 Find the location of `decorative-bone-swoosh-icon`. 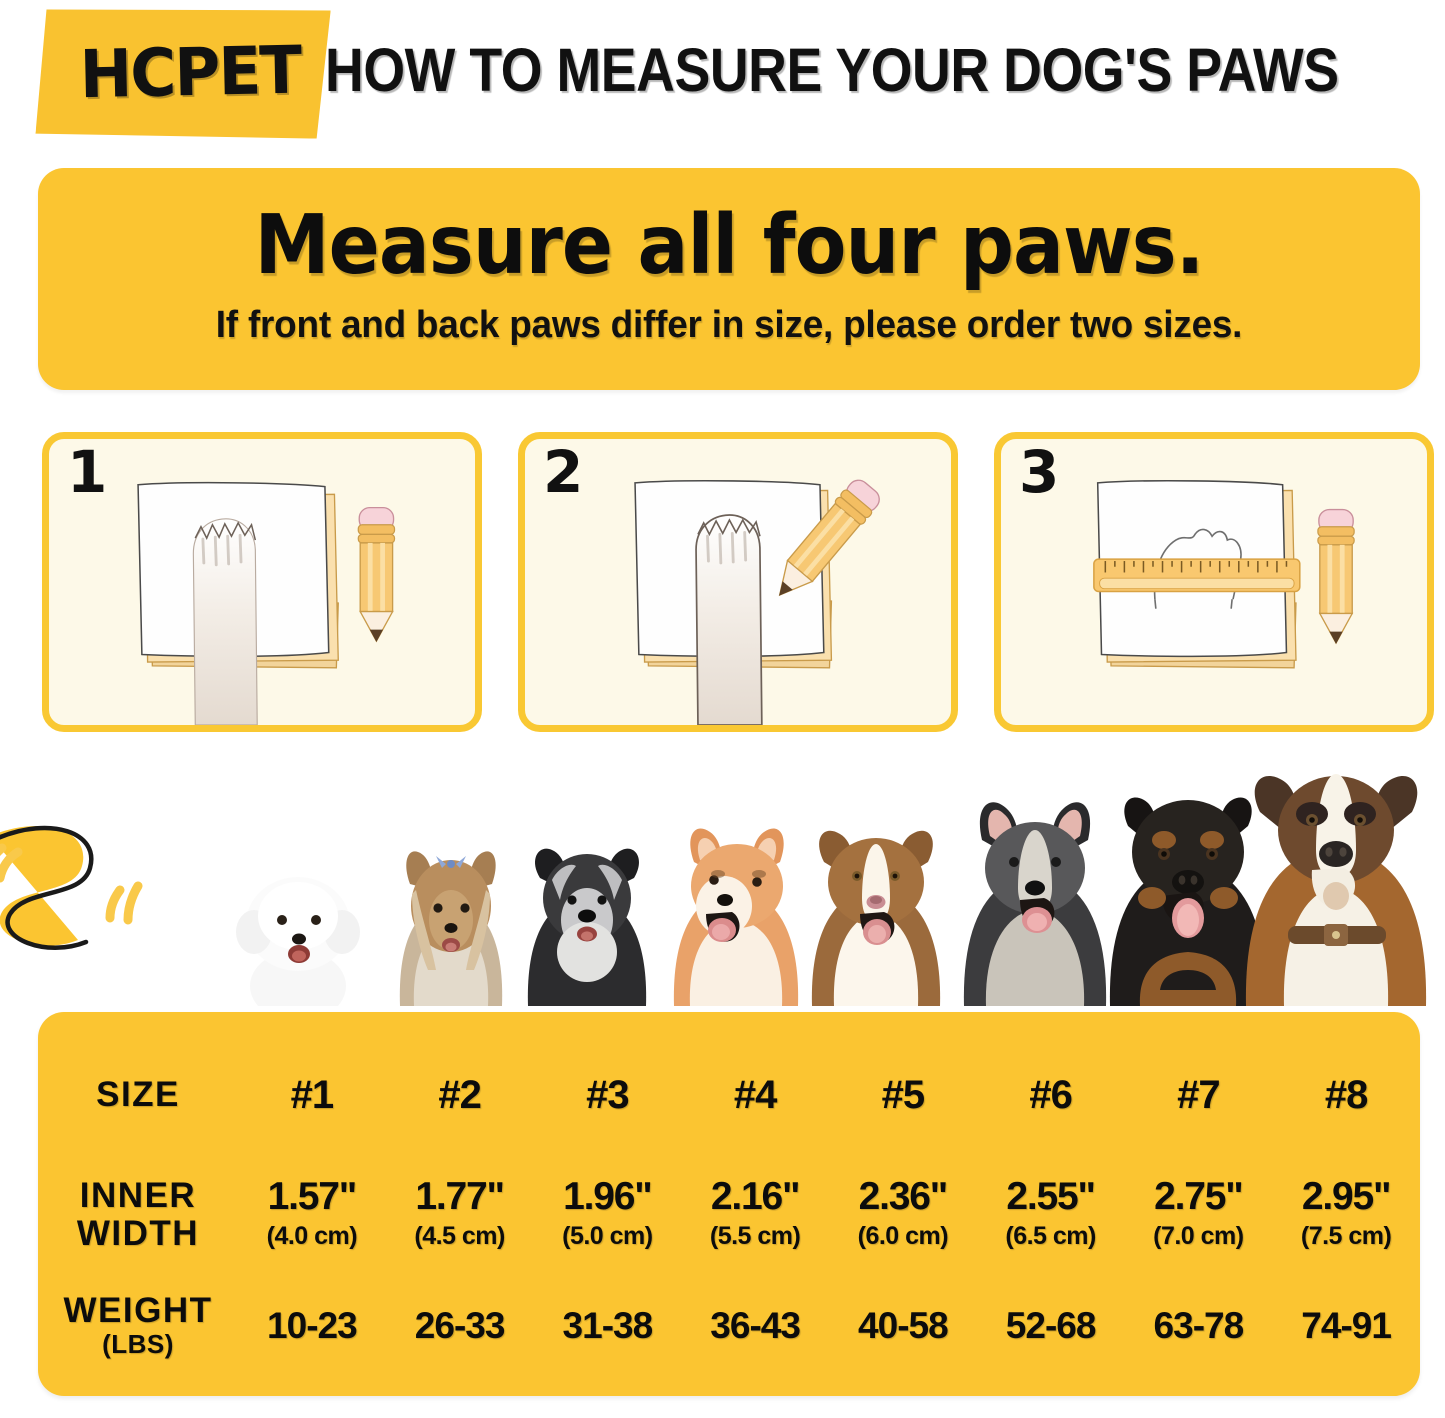

decorative-bone-swoosh-icon is located at coordinates (71, 887).